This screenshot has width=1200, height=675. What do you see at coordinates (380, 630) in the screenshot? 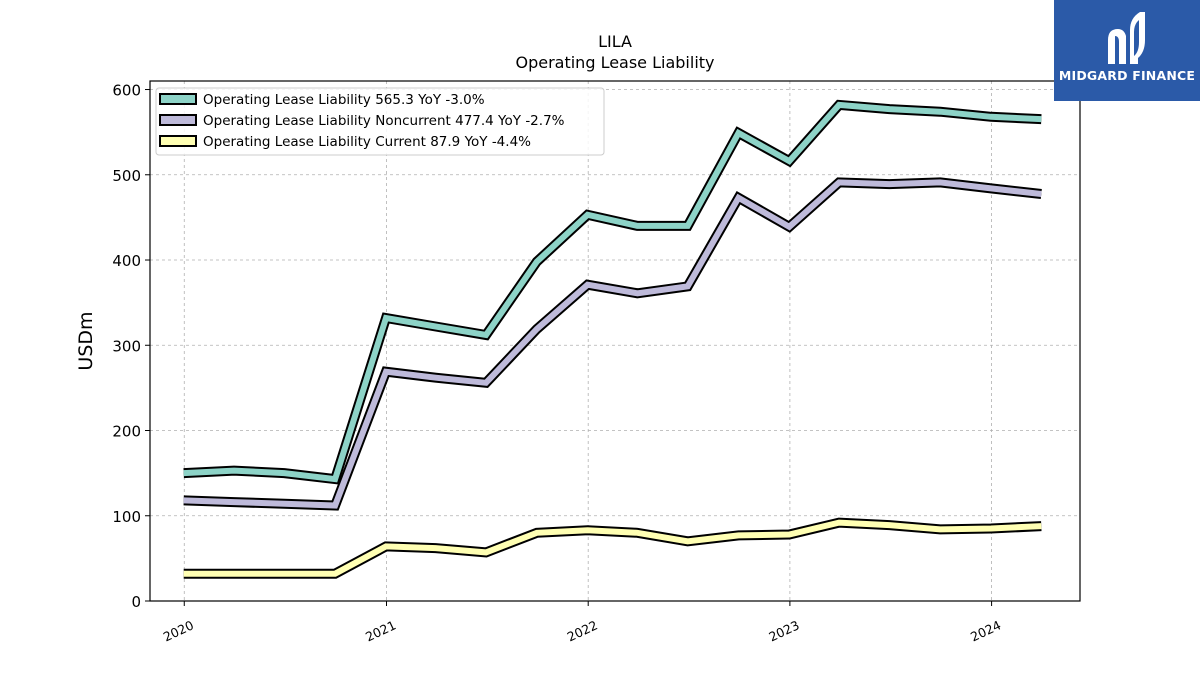
I see `x-tick-label: 2021` at bounding box center [380, 630].